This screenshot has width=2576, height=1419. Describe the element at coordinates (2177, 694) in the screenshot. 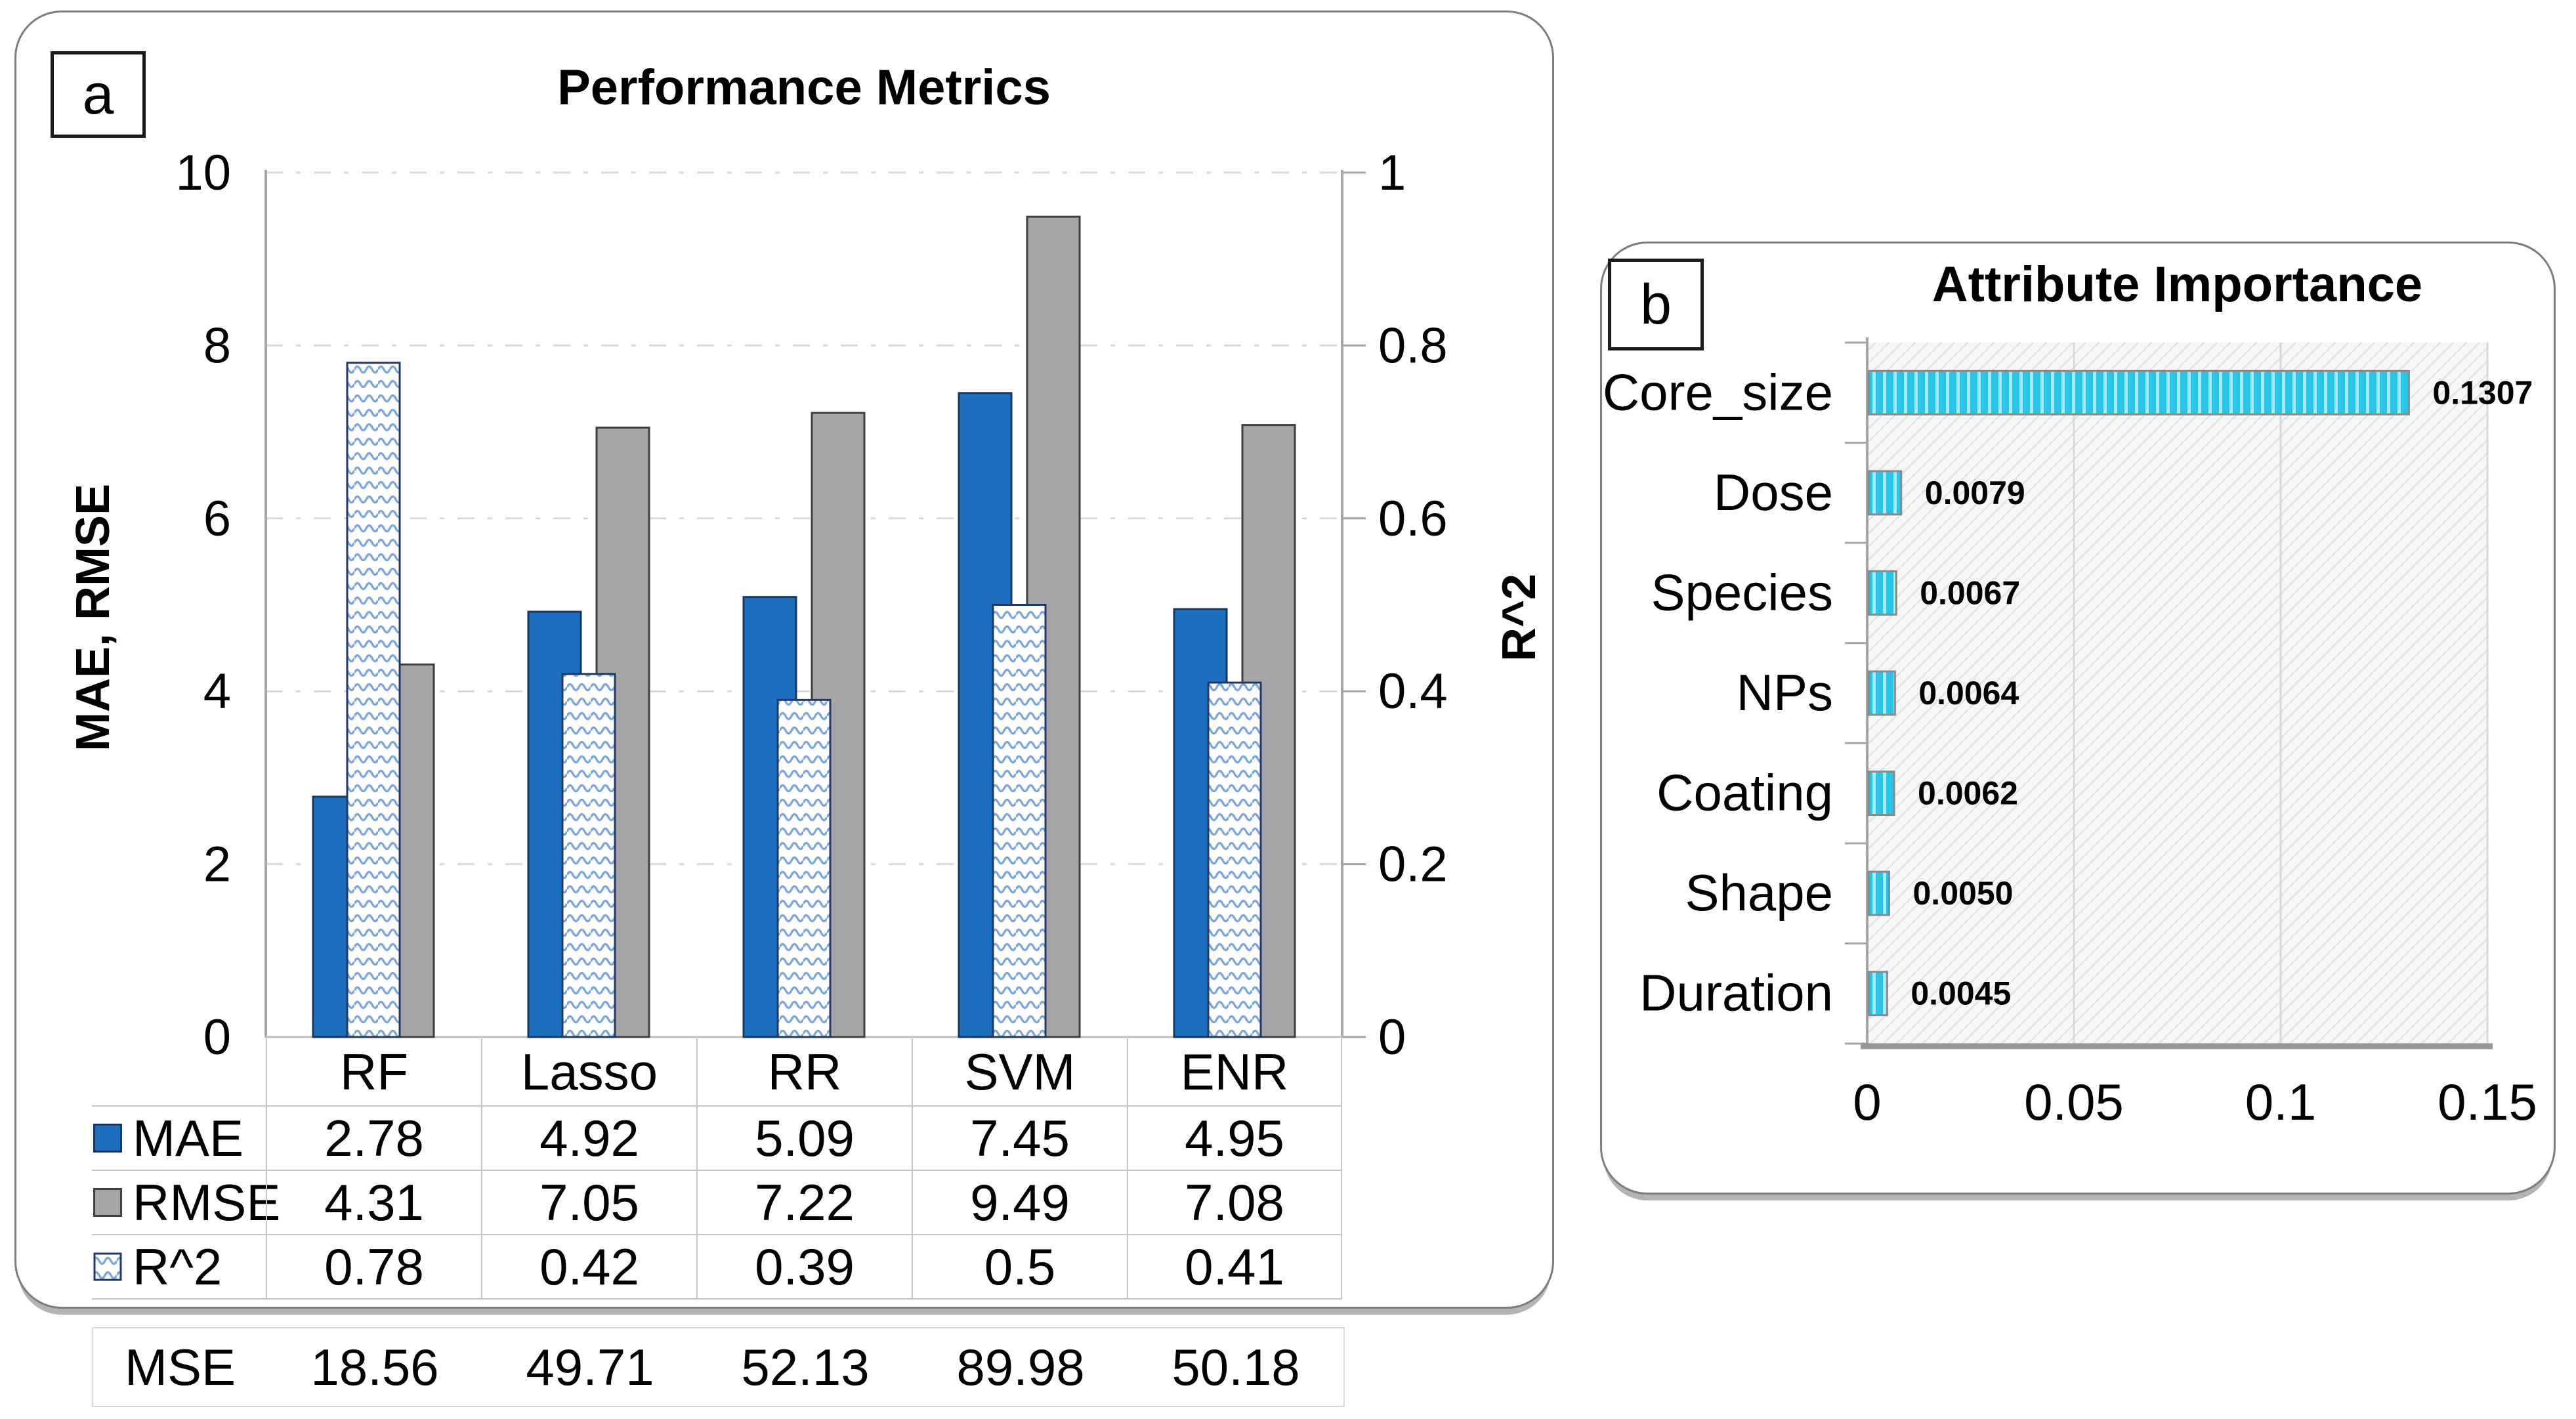

I see `plot-background` at that location.